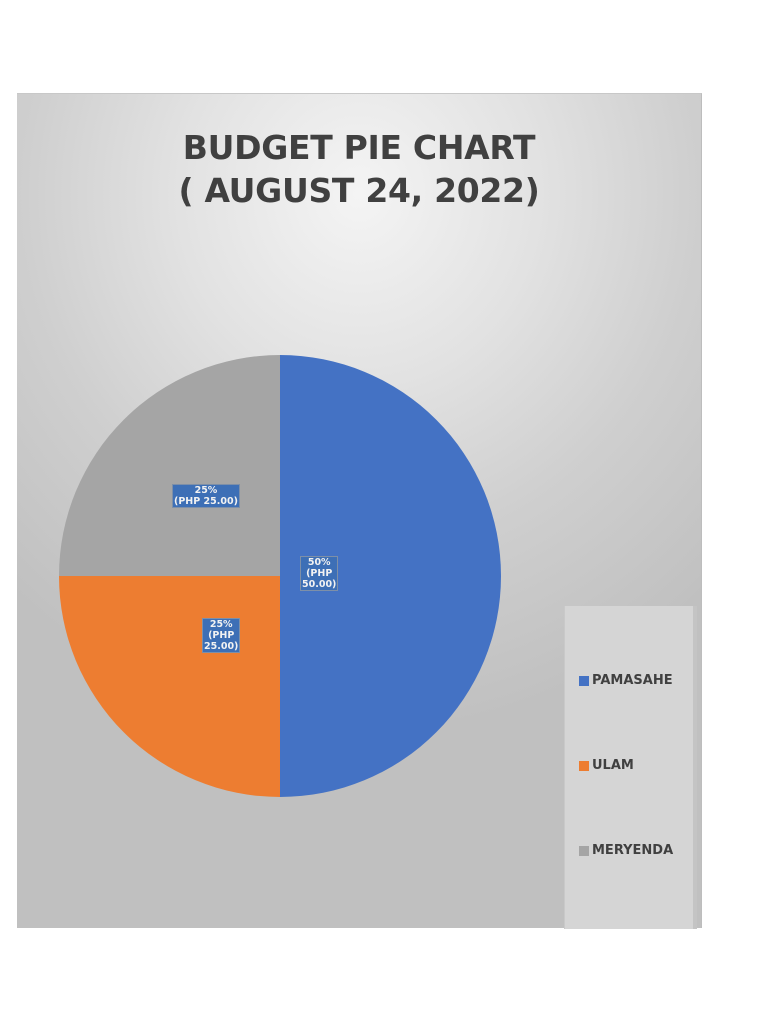 Image resolution: width=768 pixels, height=1024 pixels. I want to click on pie-slice-meryenda, so click(169, 465).